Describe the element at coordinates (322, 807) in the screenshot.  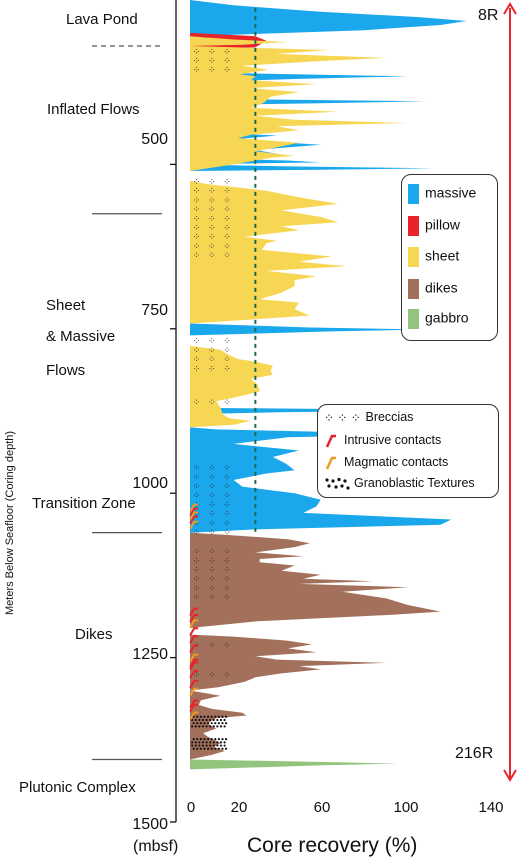
I see `x-tick-60: 60` at that location.